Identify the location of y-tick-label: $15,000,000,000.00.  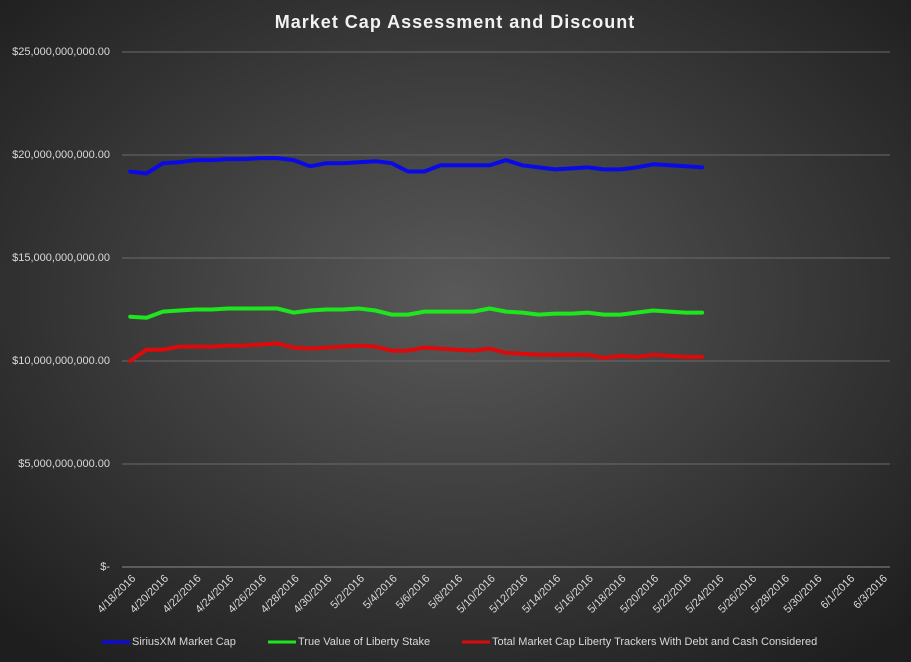
(61, 258).